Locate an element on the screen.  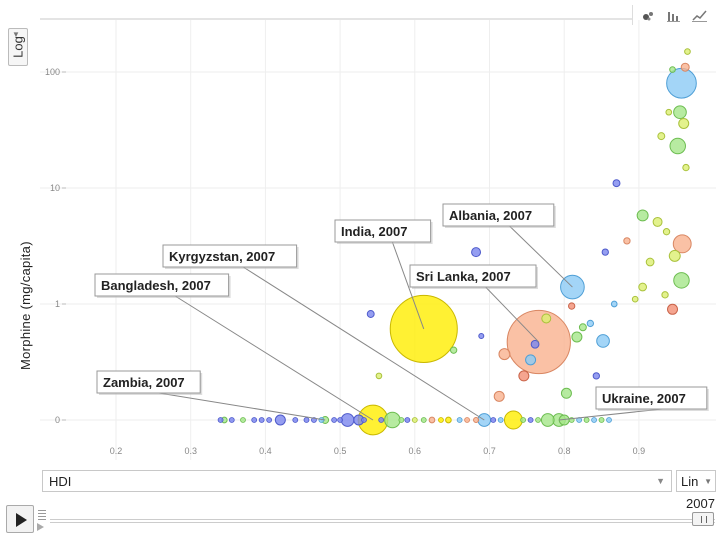
timeline-track is located at coordinates (382, 521).